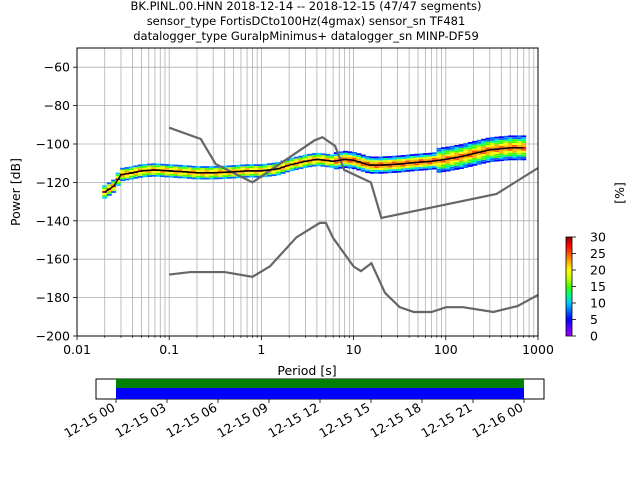 This screenshot has height=480, width=640. What do you see at coordinates (569, 286) in the screenshot?
I see `colorbar` at bounding box center [569, 286].